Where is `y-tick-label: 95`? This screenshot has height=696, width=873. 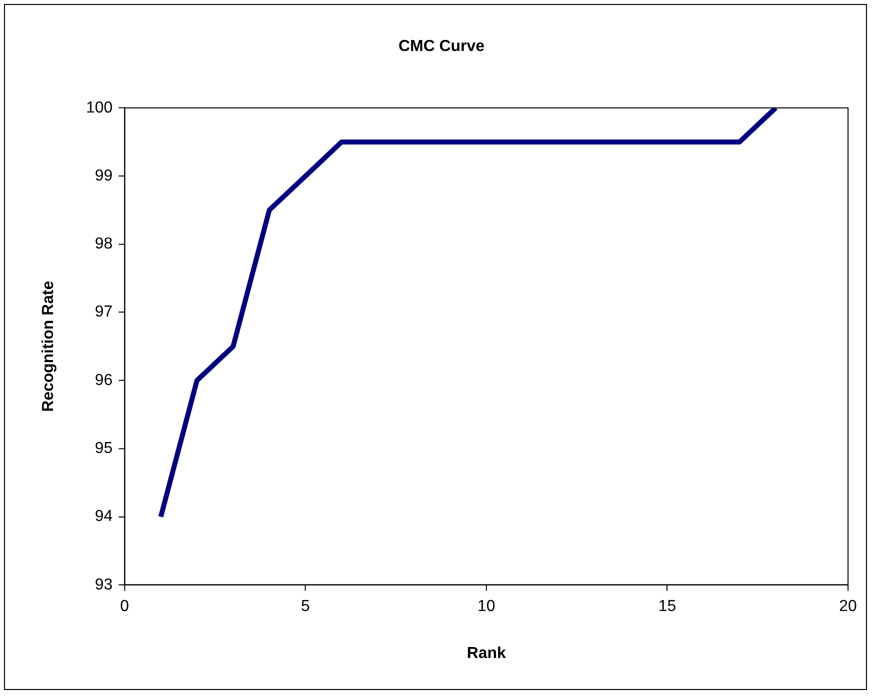 y-tick-label: 95 is located at coordinates (103, 449).